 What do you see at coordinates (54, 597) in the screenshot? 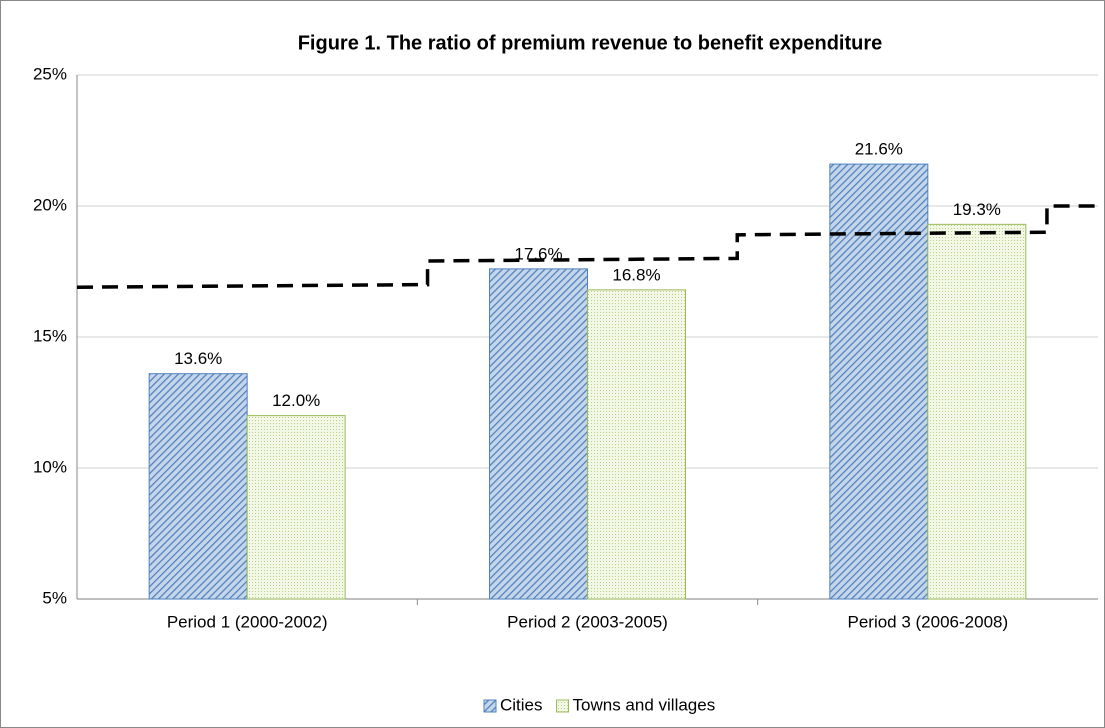
I see `y-tick-label: 5%` at bounding box center [54, 597].